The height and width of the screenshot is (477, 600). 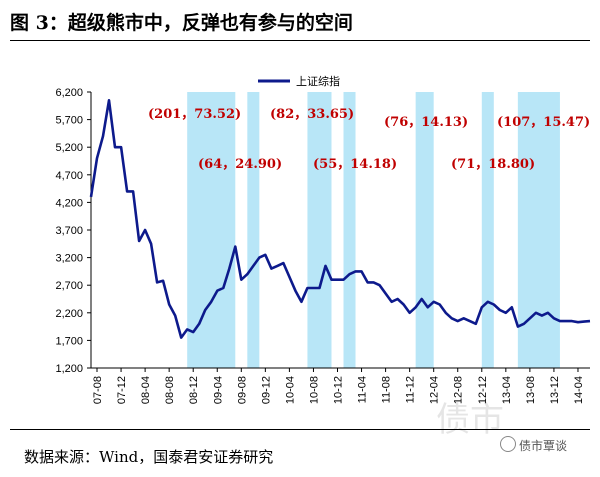 I want to click on x-tick-label: 10-08, so click(x=314, y=390).